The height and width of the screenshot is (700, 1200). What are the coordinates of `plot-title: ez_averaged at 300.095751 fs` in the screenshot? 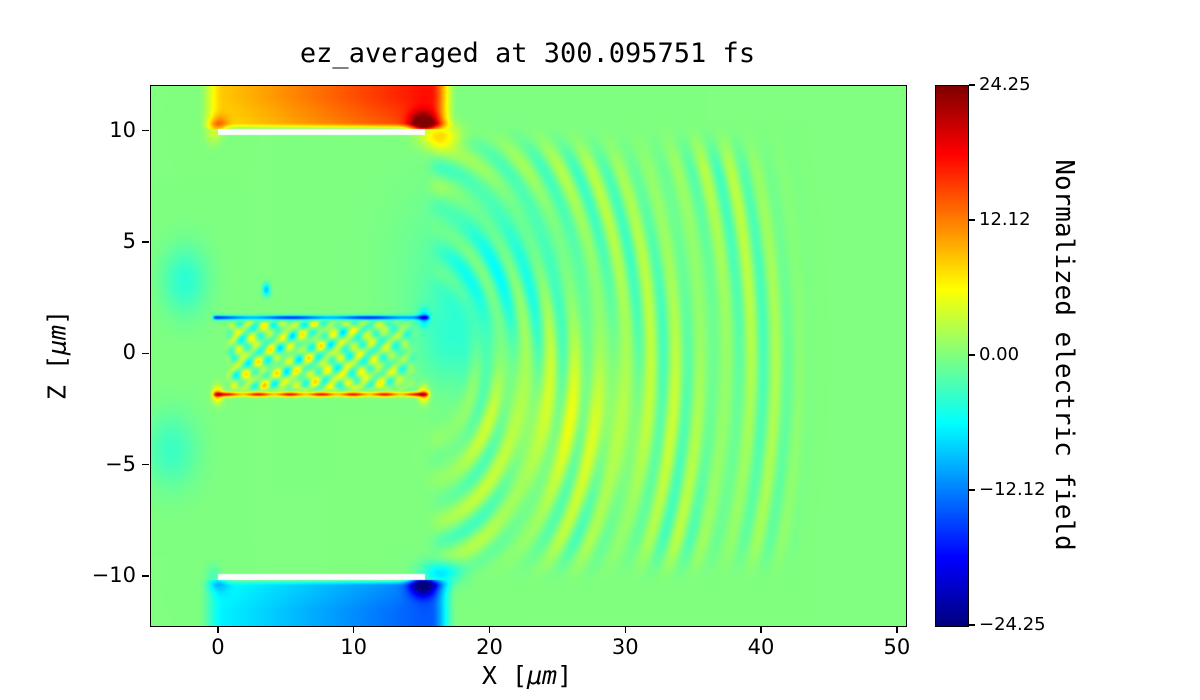 It's located at (527, 53).